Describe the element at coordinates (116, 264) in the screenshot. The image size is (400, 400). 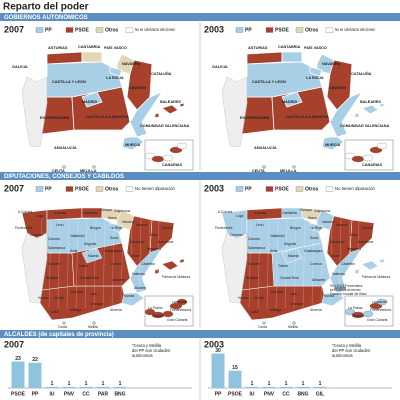
I see `province-label: Cuenca` at that location.